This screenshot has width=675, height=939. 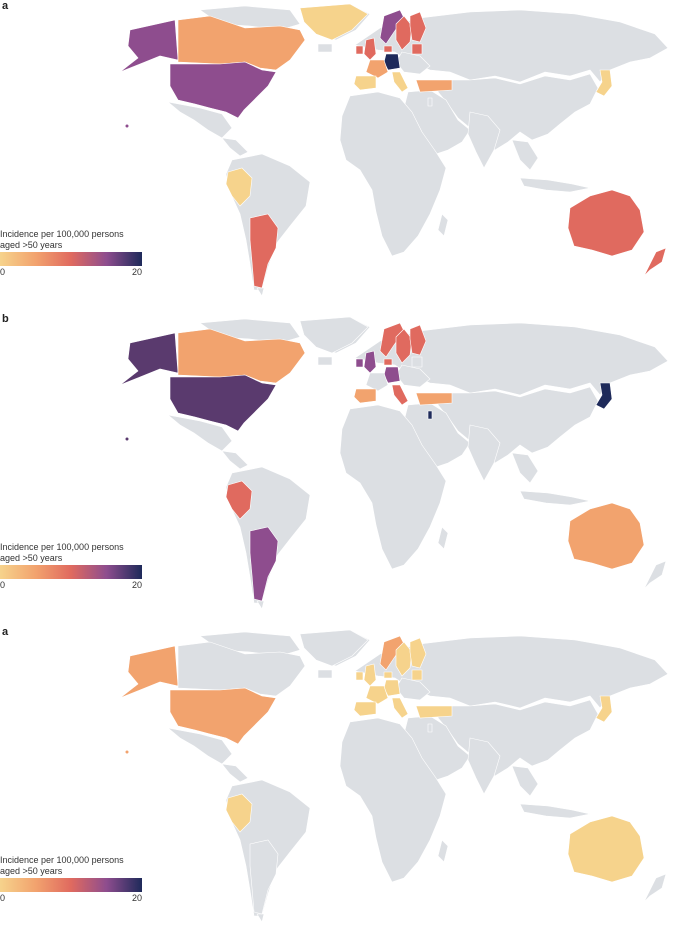 I want to click on country-hawaii, so click(x=127, y=126).